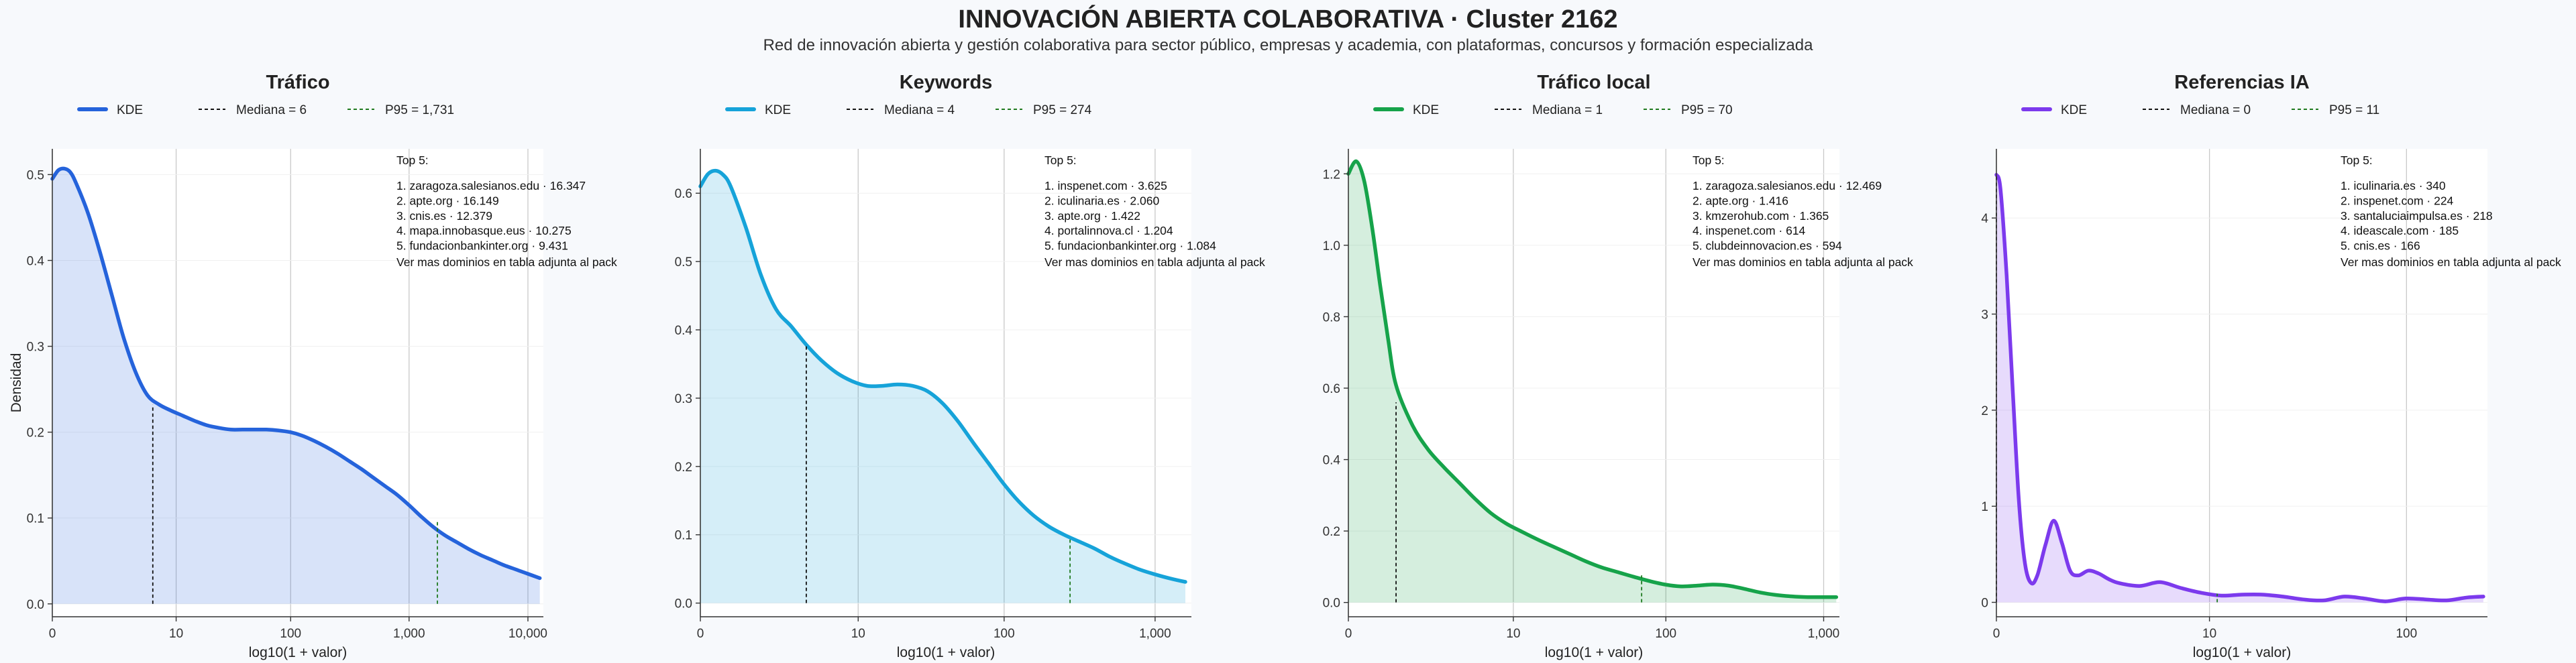 The width and height of the screenshot is (2576, 663). What do you see at coordinates (1108, 230) in the screenshot?
I see `top5-item: 4. portalinnova.cl · 1.204` at bounding box center [1108, 230].